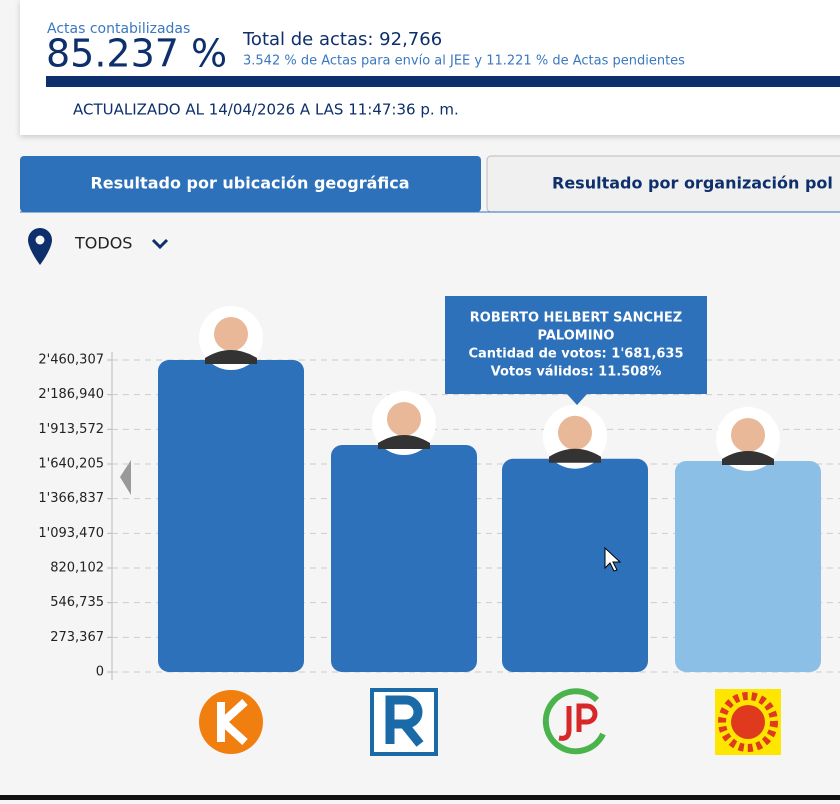 The image size is (840, 804). I want to click on y-tick-label: 546,735, so click(77, 602).